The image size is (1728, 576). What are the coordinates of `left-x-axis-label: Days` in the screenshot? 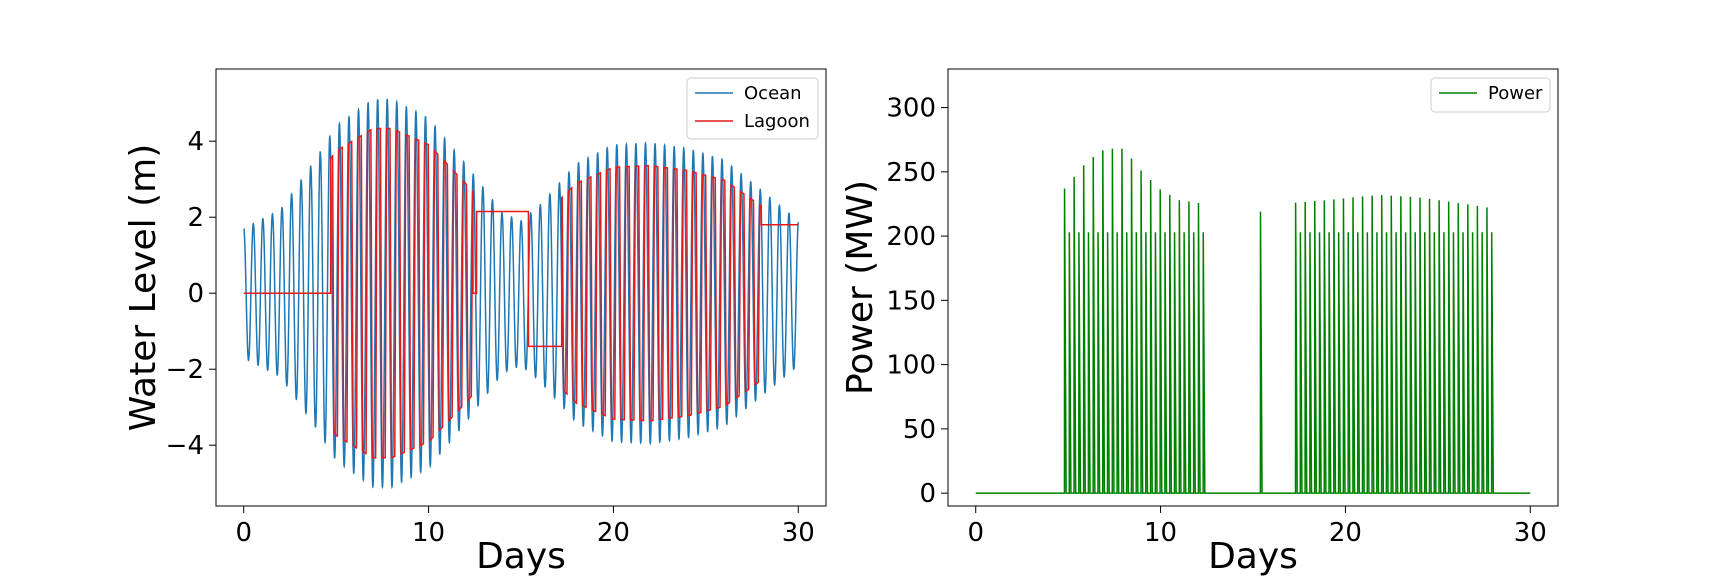 It's located at (521, 556).